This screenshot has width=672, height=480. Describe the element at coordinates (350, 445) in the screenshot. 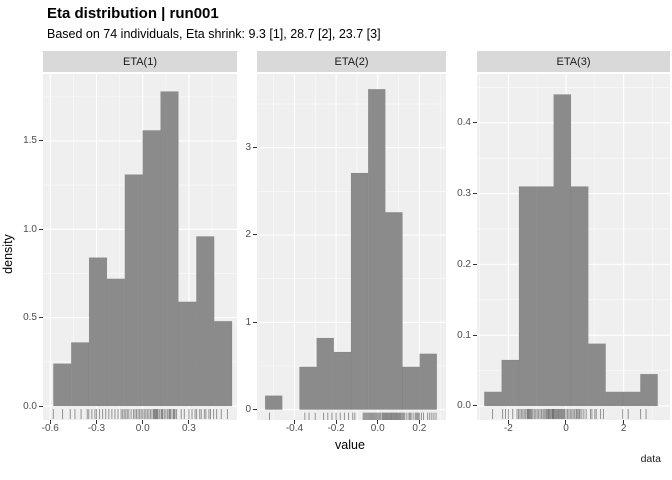

I see `x-axis-title: value` at that location.